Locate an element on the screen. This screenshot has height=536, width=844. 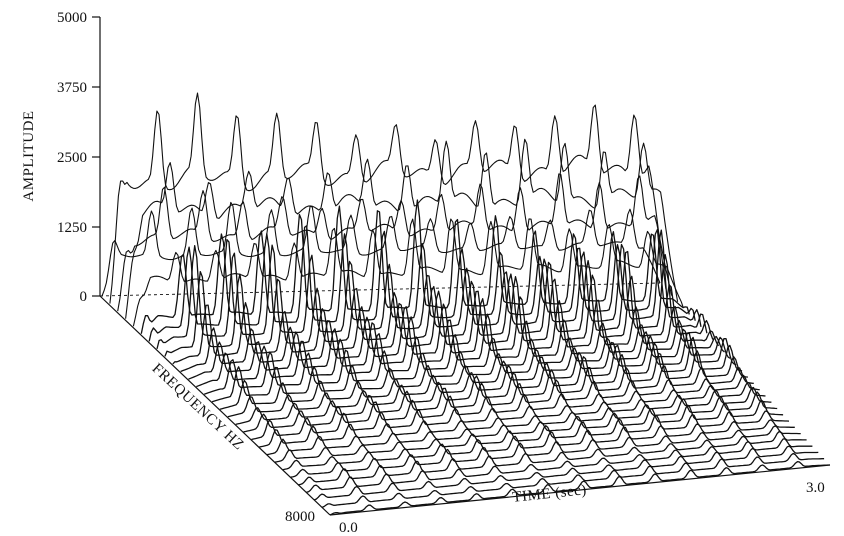
amplitude-tick-label: 1250 is located at coordinates (72, 228).